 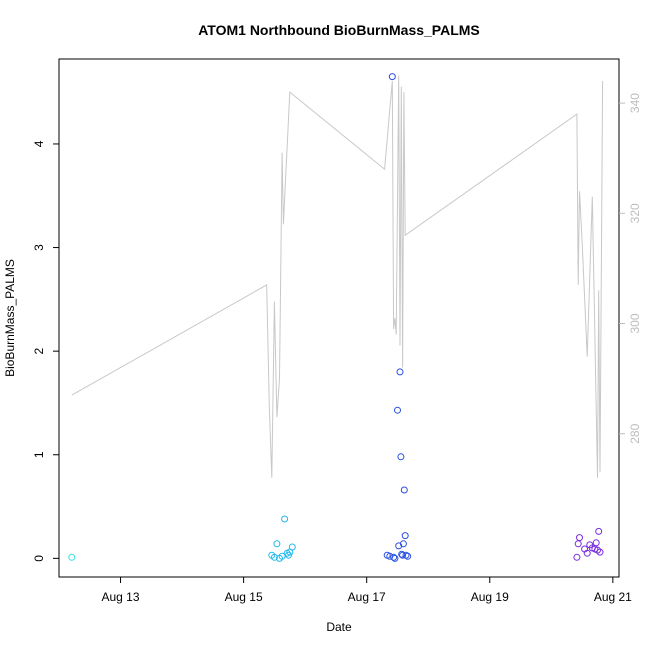 I want to click on x-tick-label: Aug 15, so click(x=244, y=597).